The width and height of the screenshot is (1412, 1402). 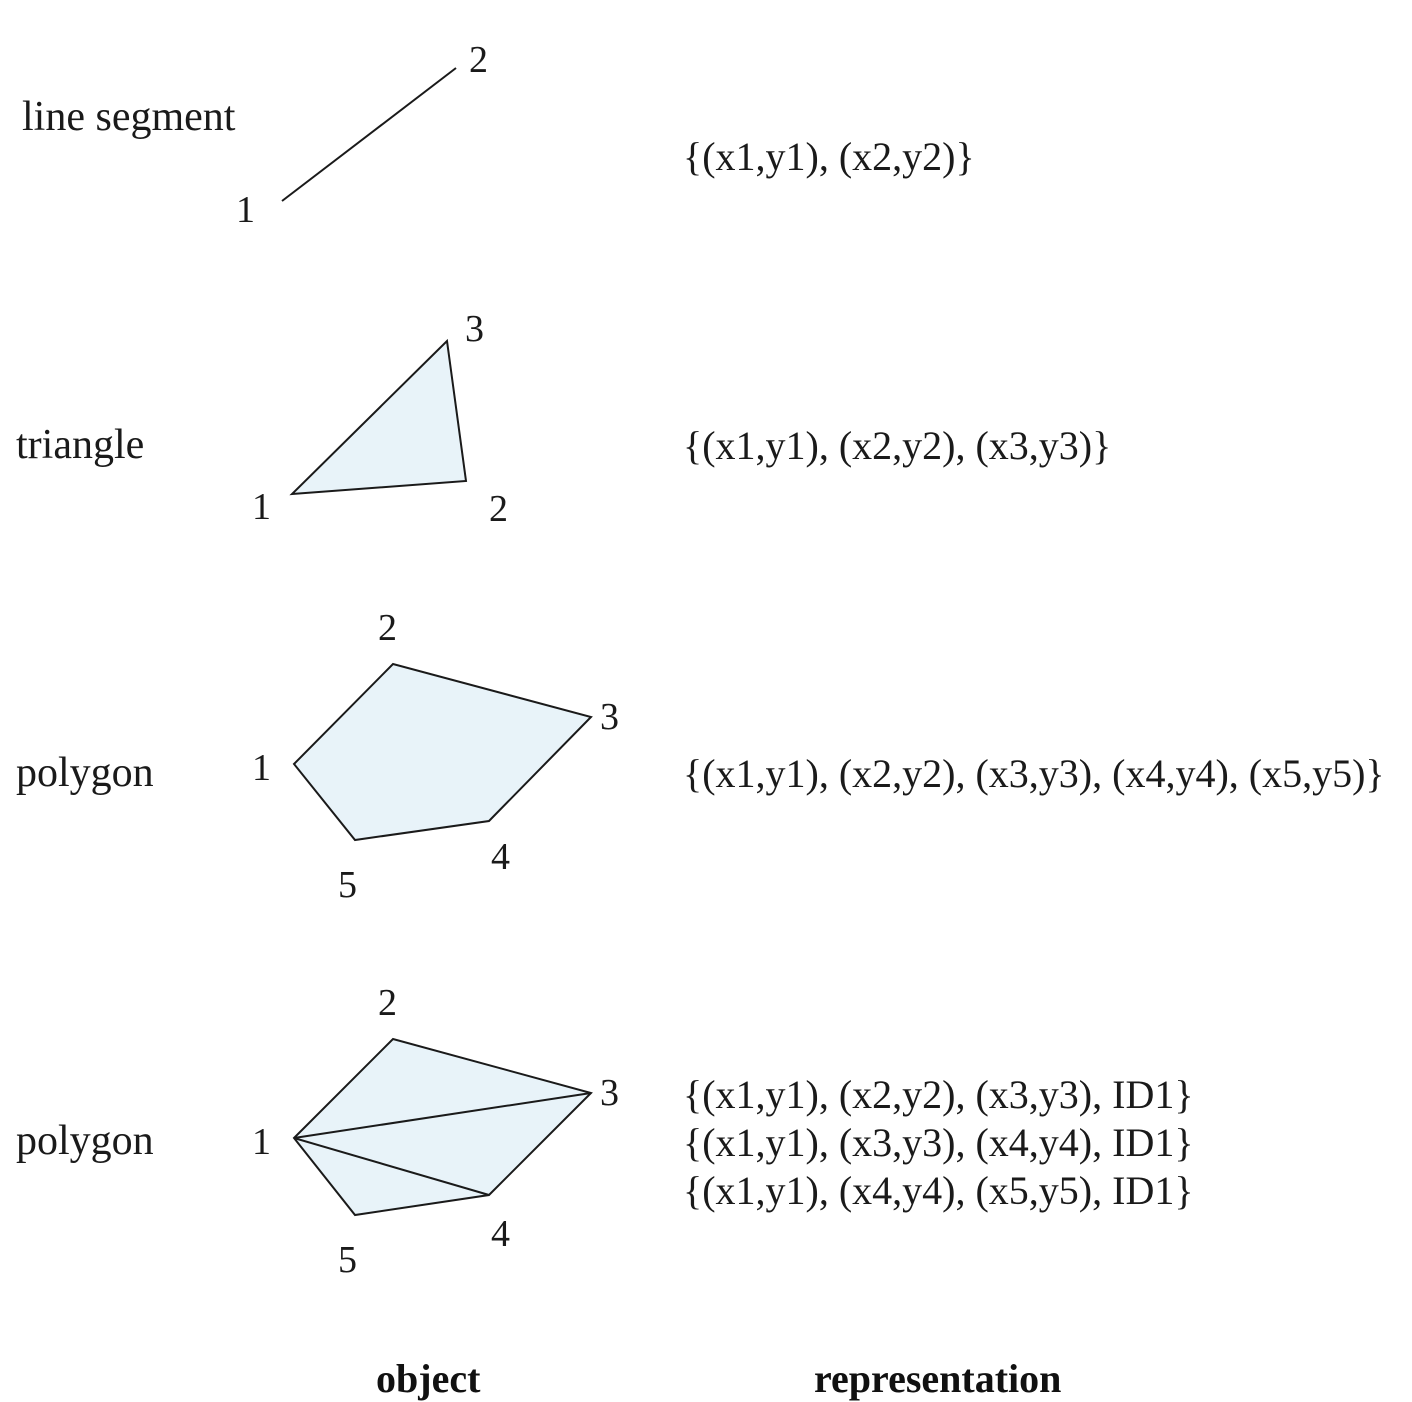 What do you see at coordinates (938, 1094) in the screenshot?
I see `representation-triangle-1: {(x1,y1), (x2,y2), (x3,y3), ID1}` at bounding box center [938, 1094].